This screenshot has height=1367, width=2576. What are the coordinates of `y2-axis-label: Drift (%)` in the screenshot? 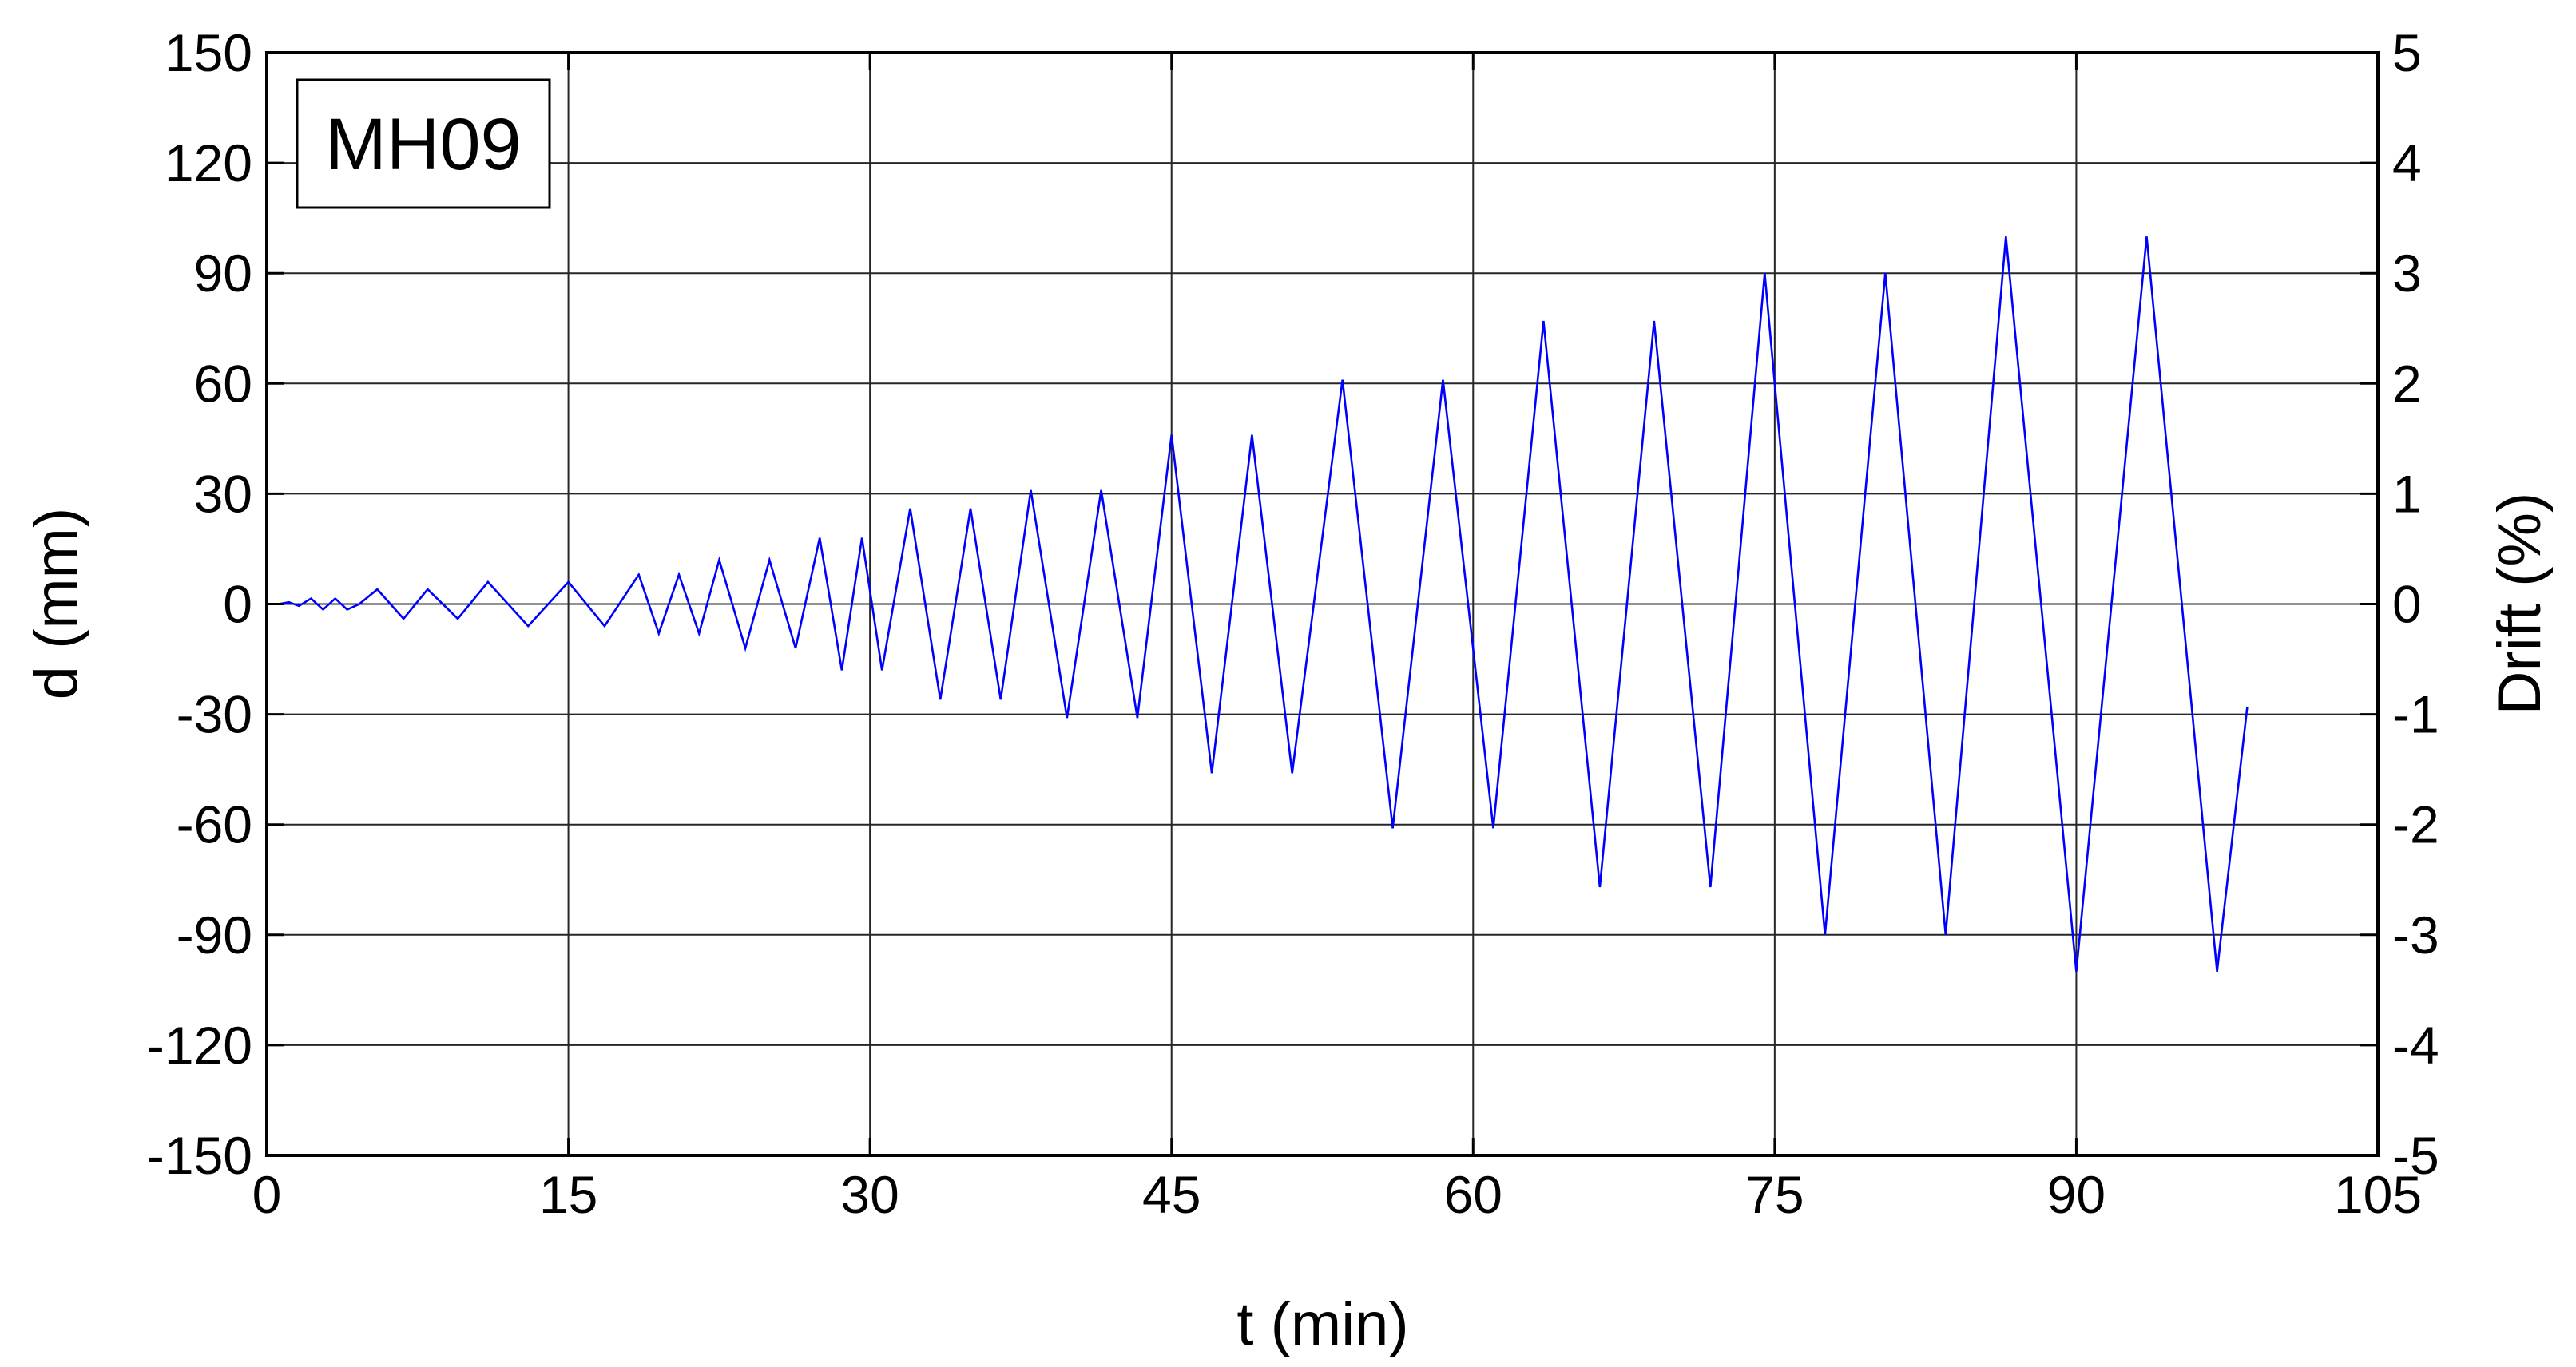 It's located at (2520, 604).